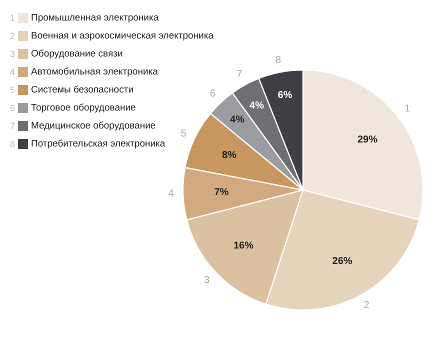 This screenshot has width=444, height=342. Describe the element at coordinates (83, 108) in the screenshot. I see `legend-label: Торговое оборудование` at that location.